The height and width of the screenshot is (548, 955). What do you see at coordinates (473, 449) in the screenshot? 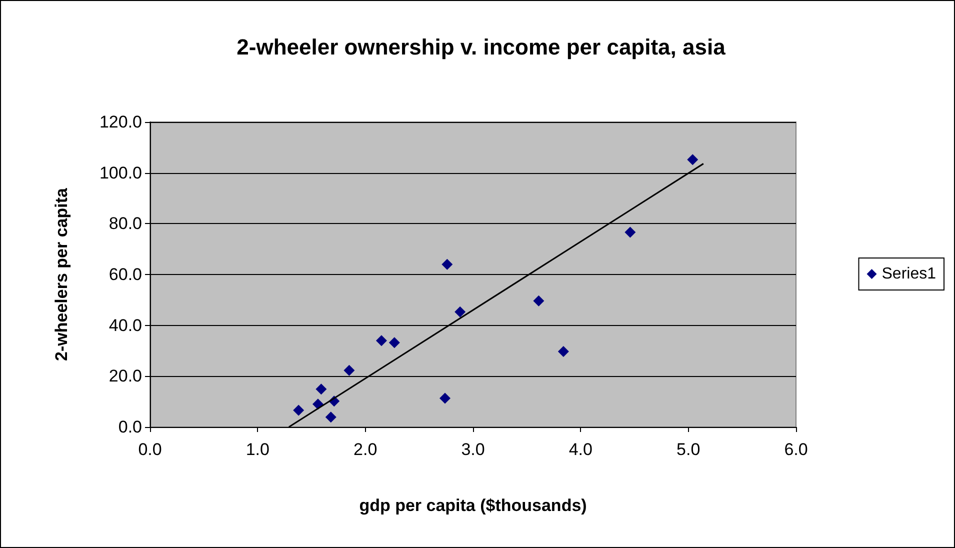
I see `x-tick-label: 3.0` at bounding box center [473, 449].